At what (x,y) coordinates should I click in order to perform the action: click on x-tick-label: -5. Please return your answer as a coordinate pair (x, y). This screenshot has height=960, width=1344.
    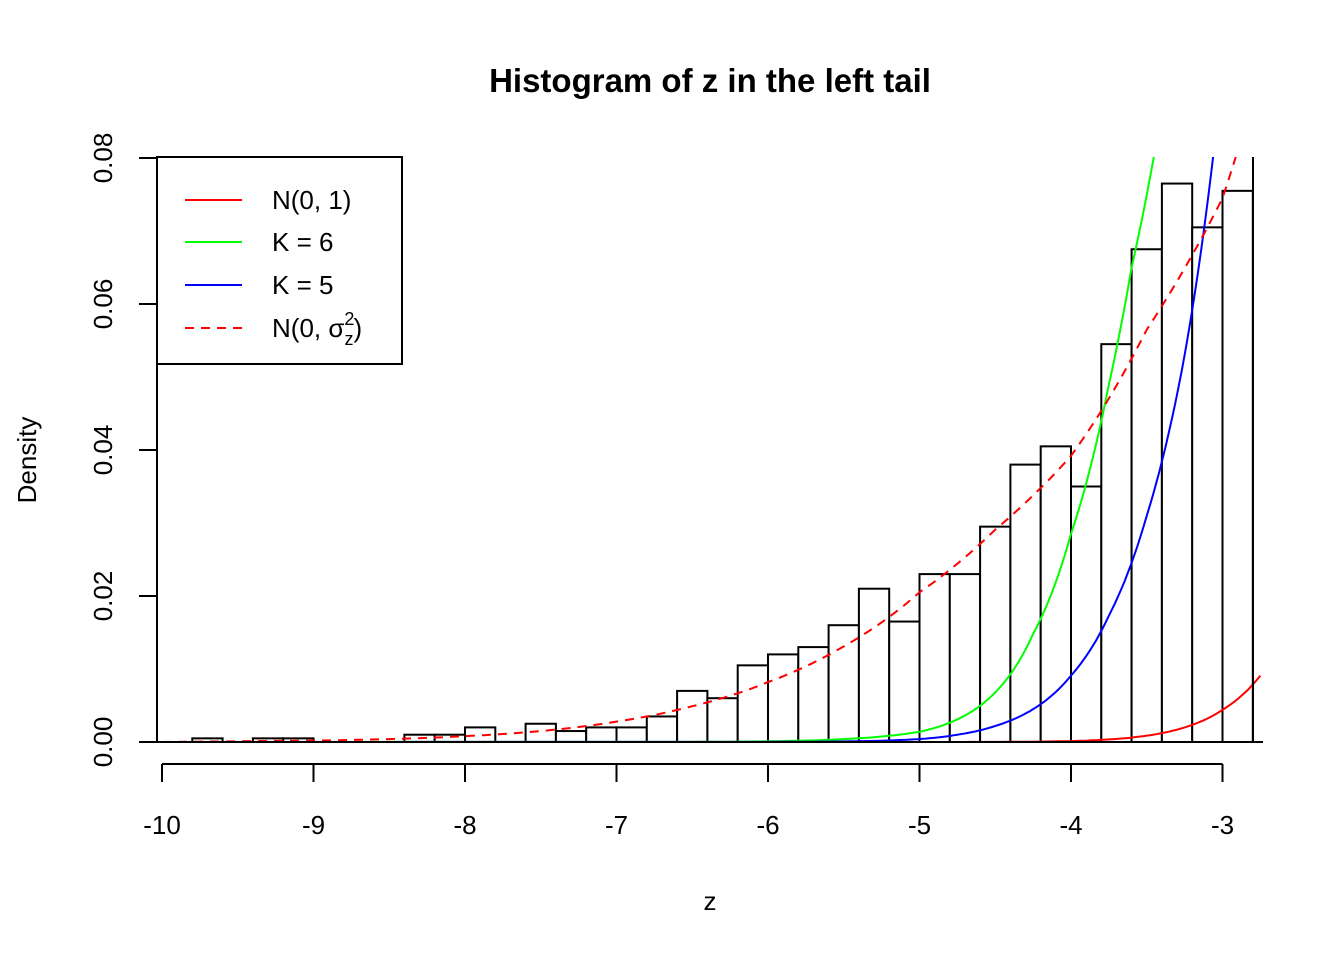
    Looking at the image, I should click on (919, 825).